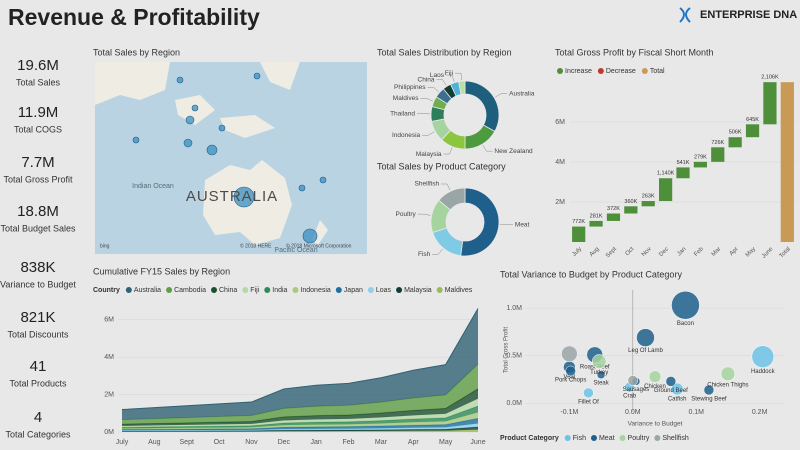 The width and height of the screenshot is (800, 450). I want to click on value-label: 372K, so click(613, 209).